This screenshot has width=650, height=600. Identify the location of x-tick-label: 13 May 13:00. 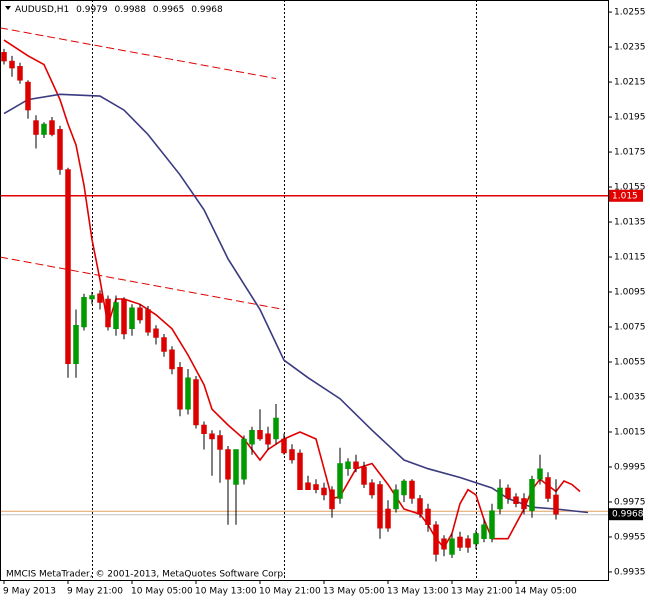
(418, 592).